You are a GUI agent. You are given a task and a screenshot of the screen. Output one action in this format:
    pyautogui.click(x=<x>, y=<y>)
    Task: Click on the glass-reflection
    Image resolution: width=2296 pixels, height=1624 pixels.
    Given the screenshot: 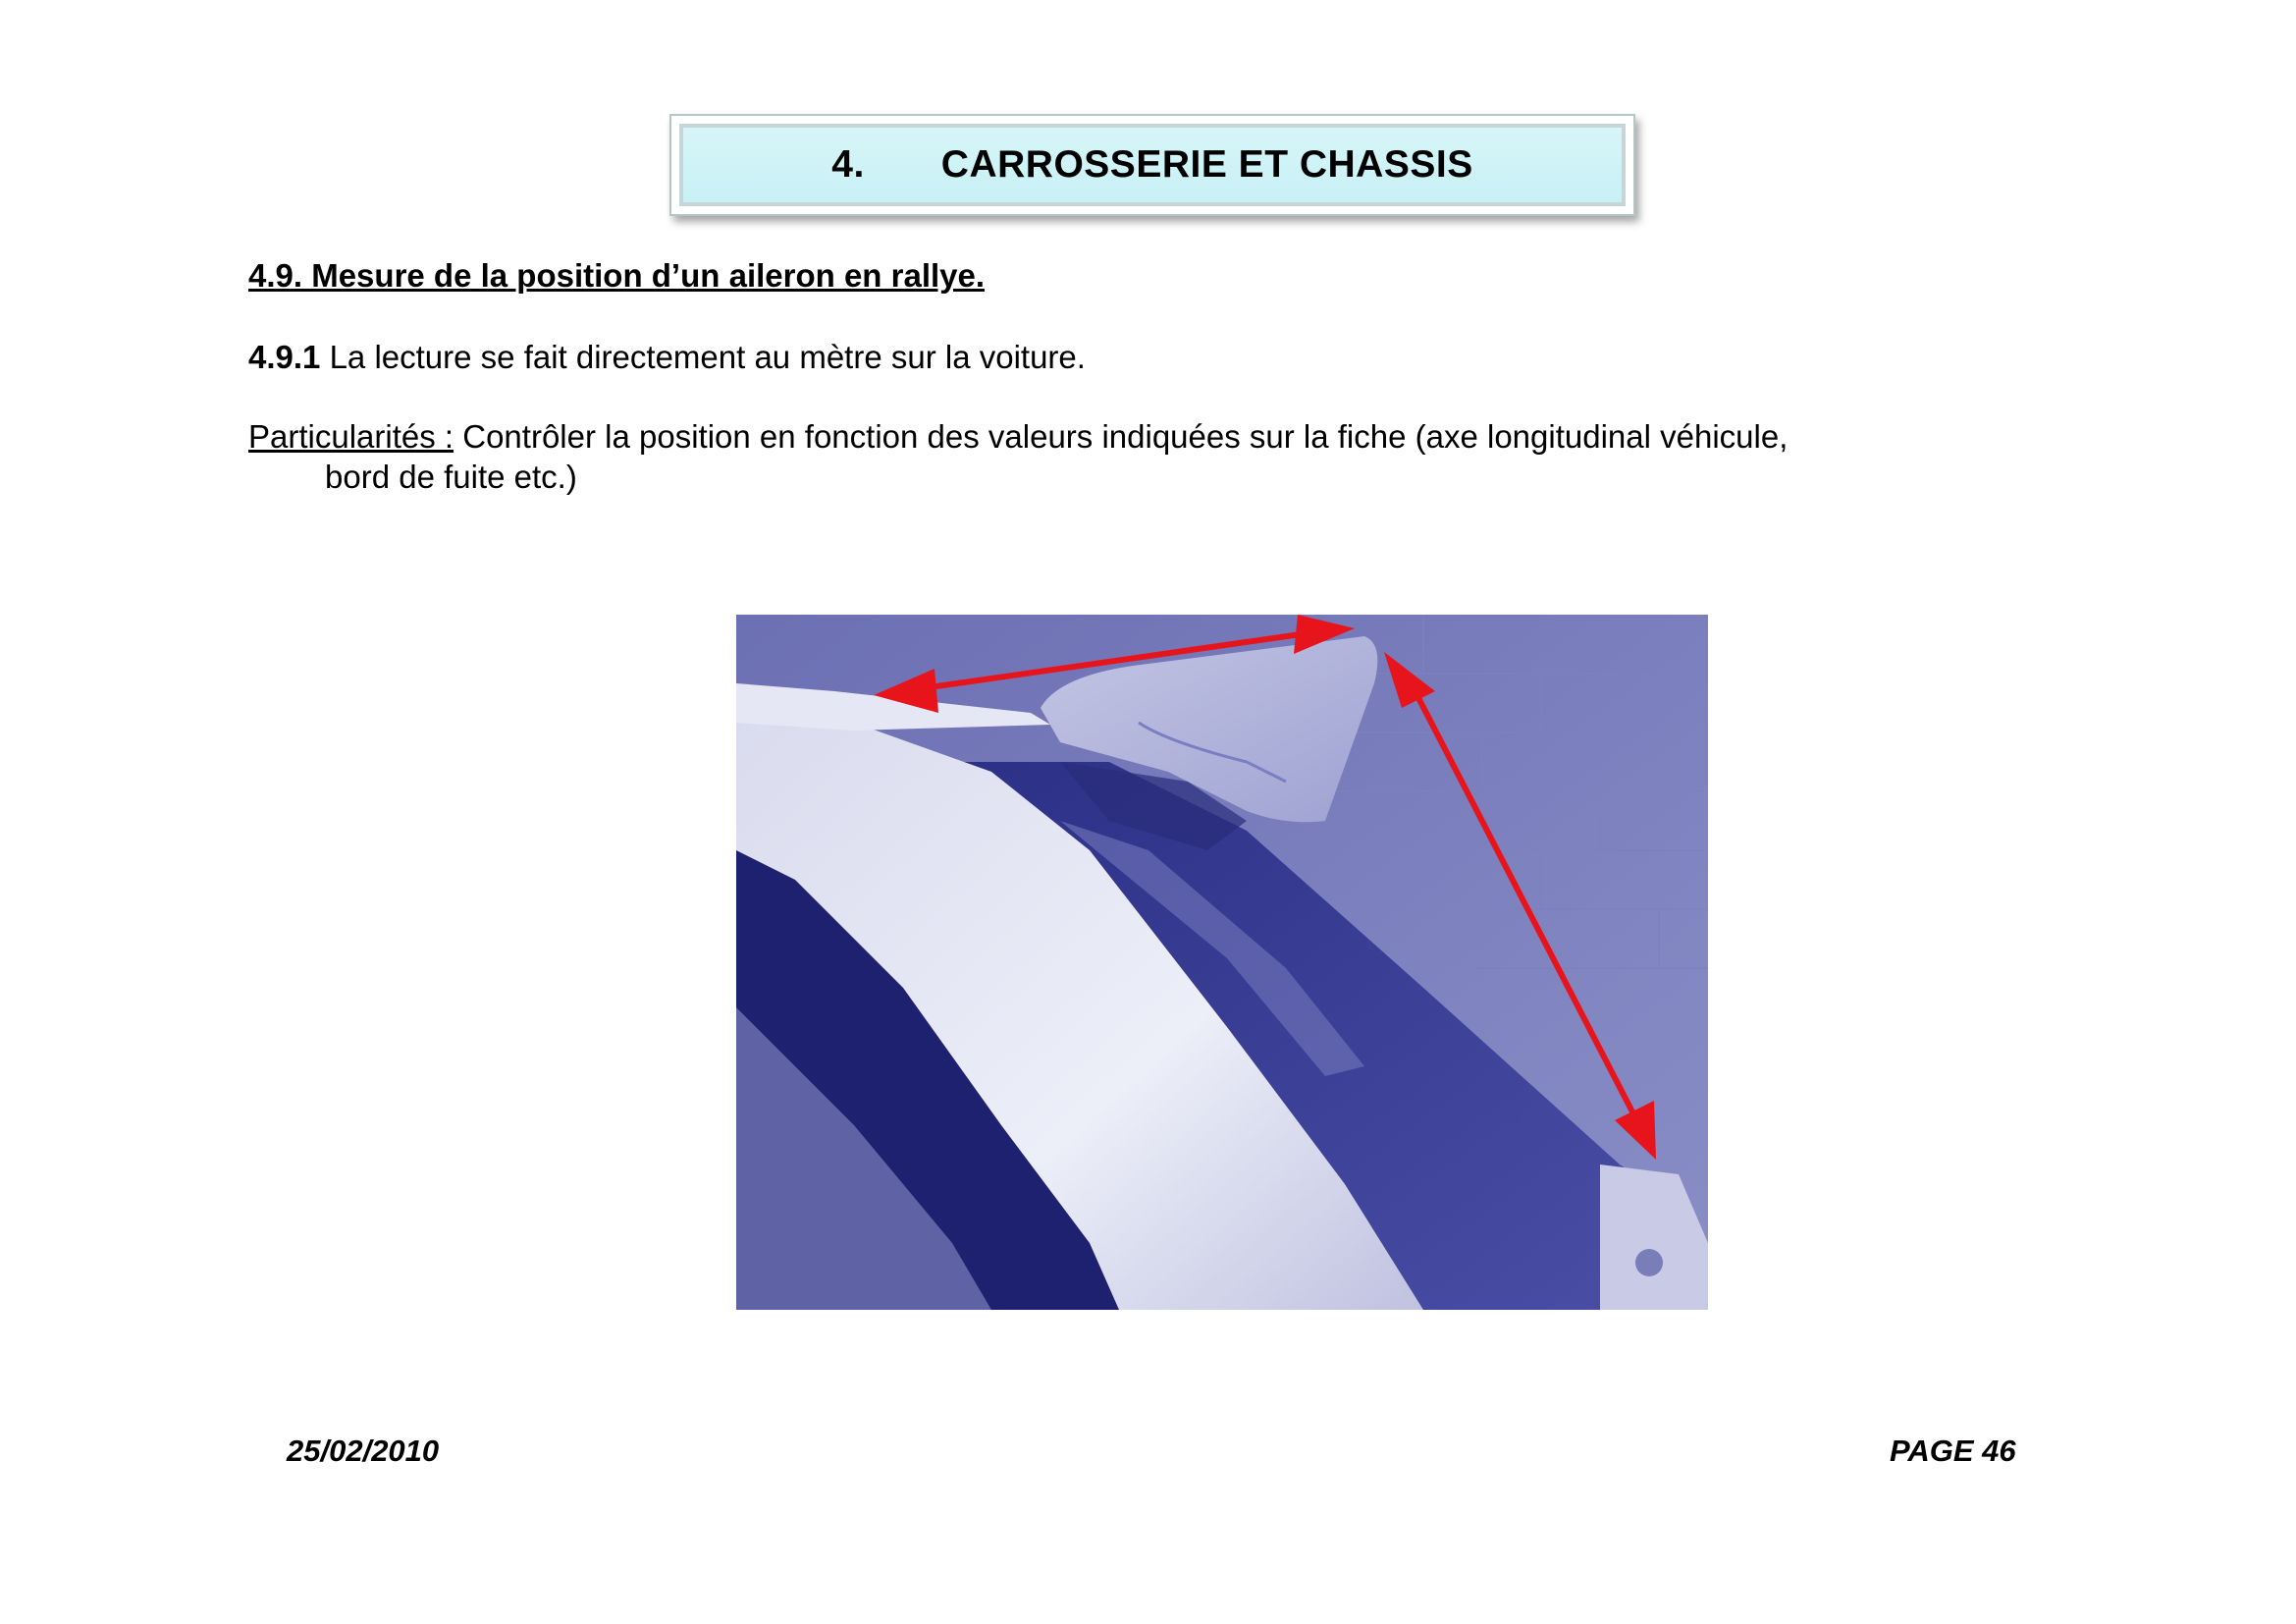 What is the action you would take?
    pyautogui.click(x=1212, y=948)
    